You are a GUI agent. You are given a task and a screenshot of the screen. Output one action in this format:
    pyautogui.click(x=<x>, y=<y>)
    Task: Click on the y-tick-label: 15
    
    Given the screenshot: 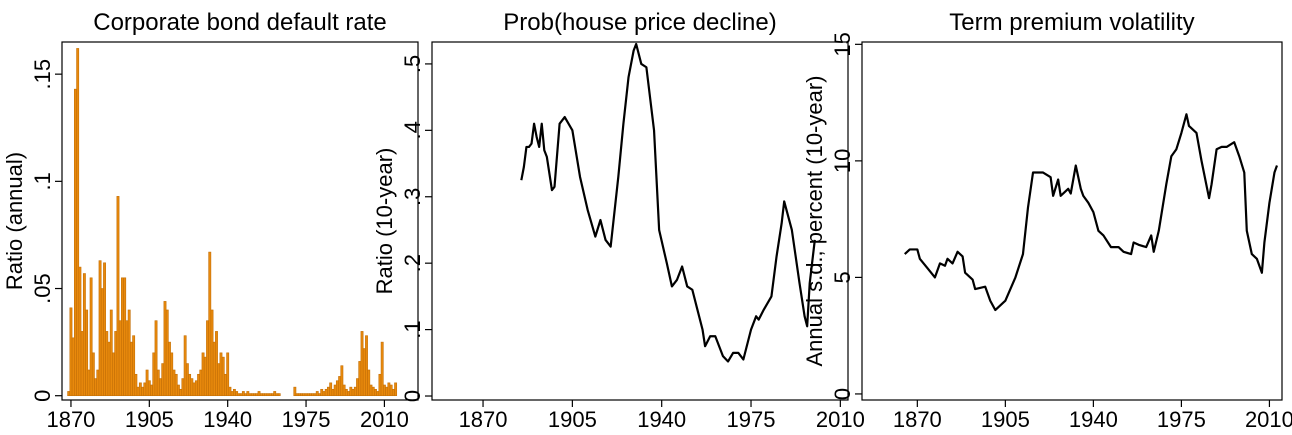 What is the action you would take?
    pyautogui.click(x=842, y=44)
    